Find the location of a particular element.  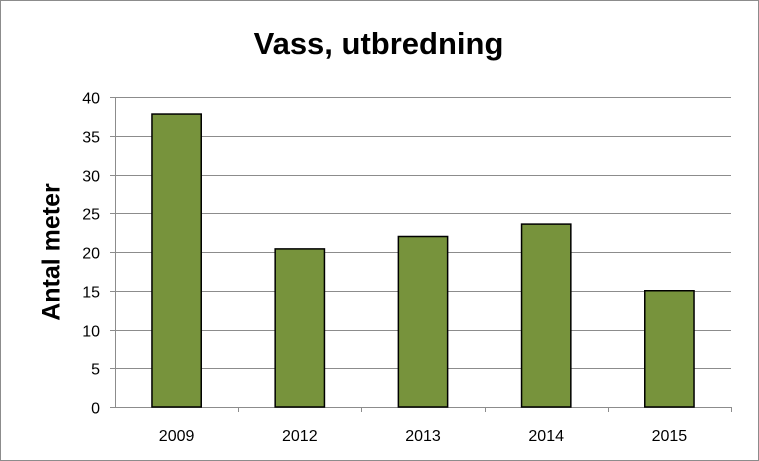

x-tick-label: 2013 is located at coordinates (423, 436).